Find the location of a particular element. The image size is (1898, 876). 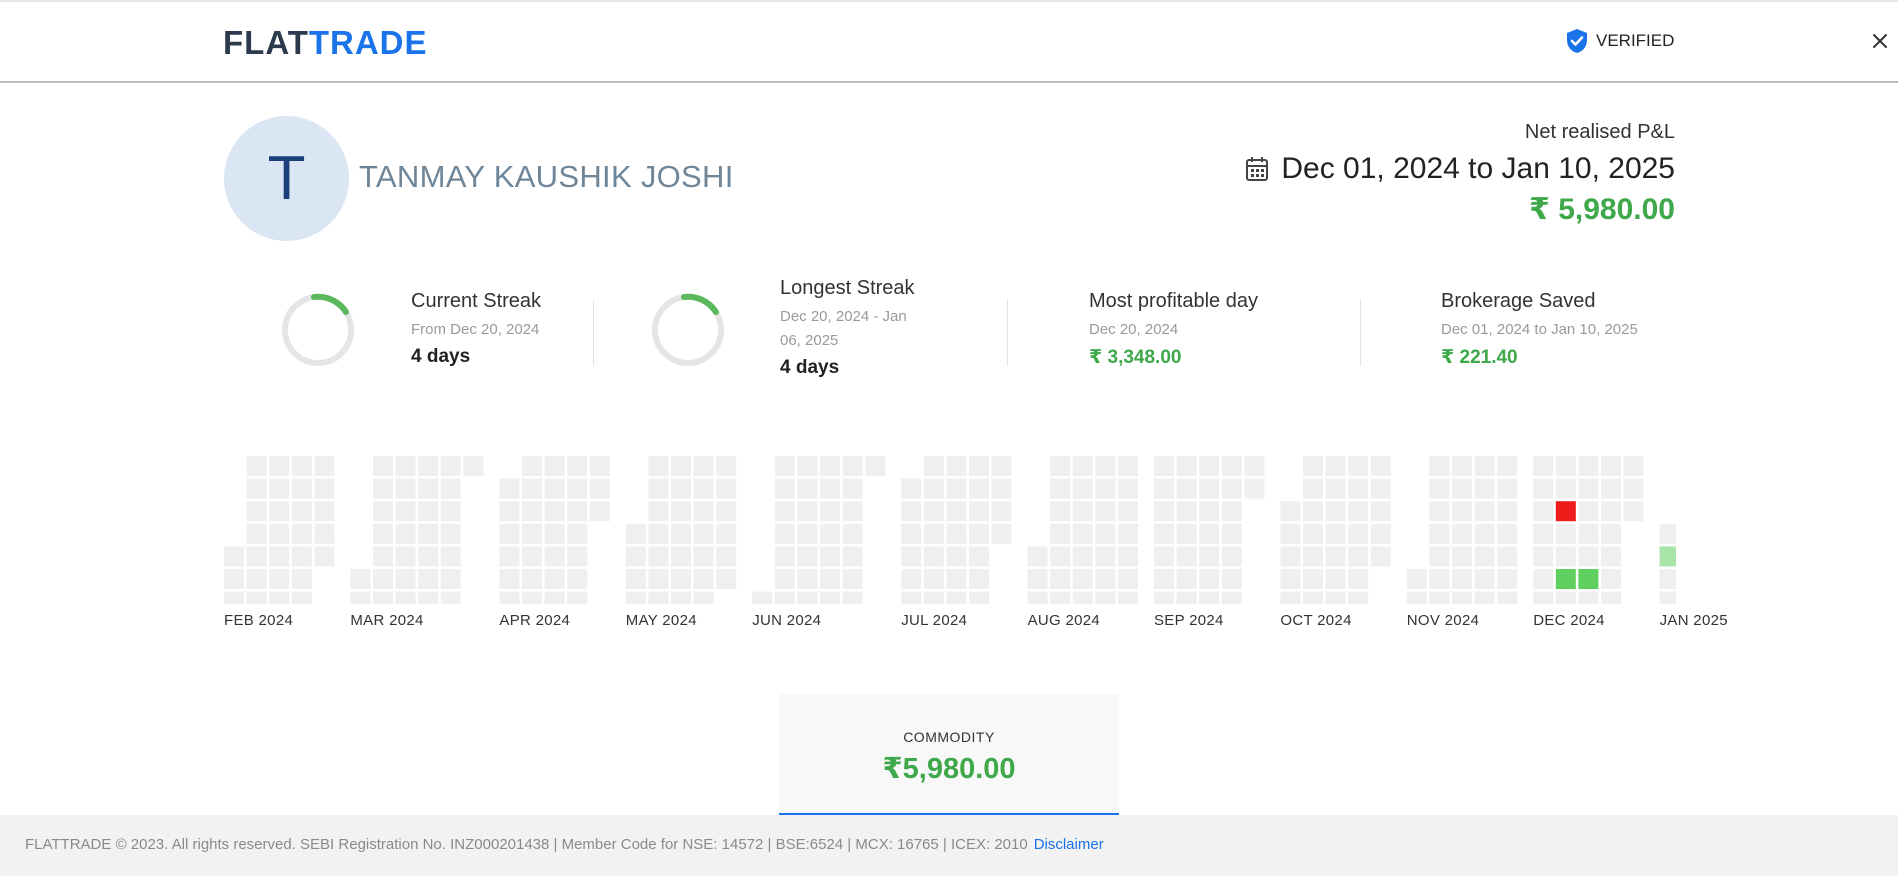

flattrade-logo: FLAT TRADE is located at coordinates (325, 42).